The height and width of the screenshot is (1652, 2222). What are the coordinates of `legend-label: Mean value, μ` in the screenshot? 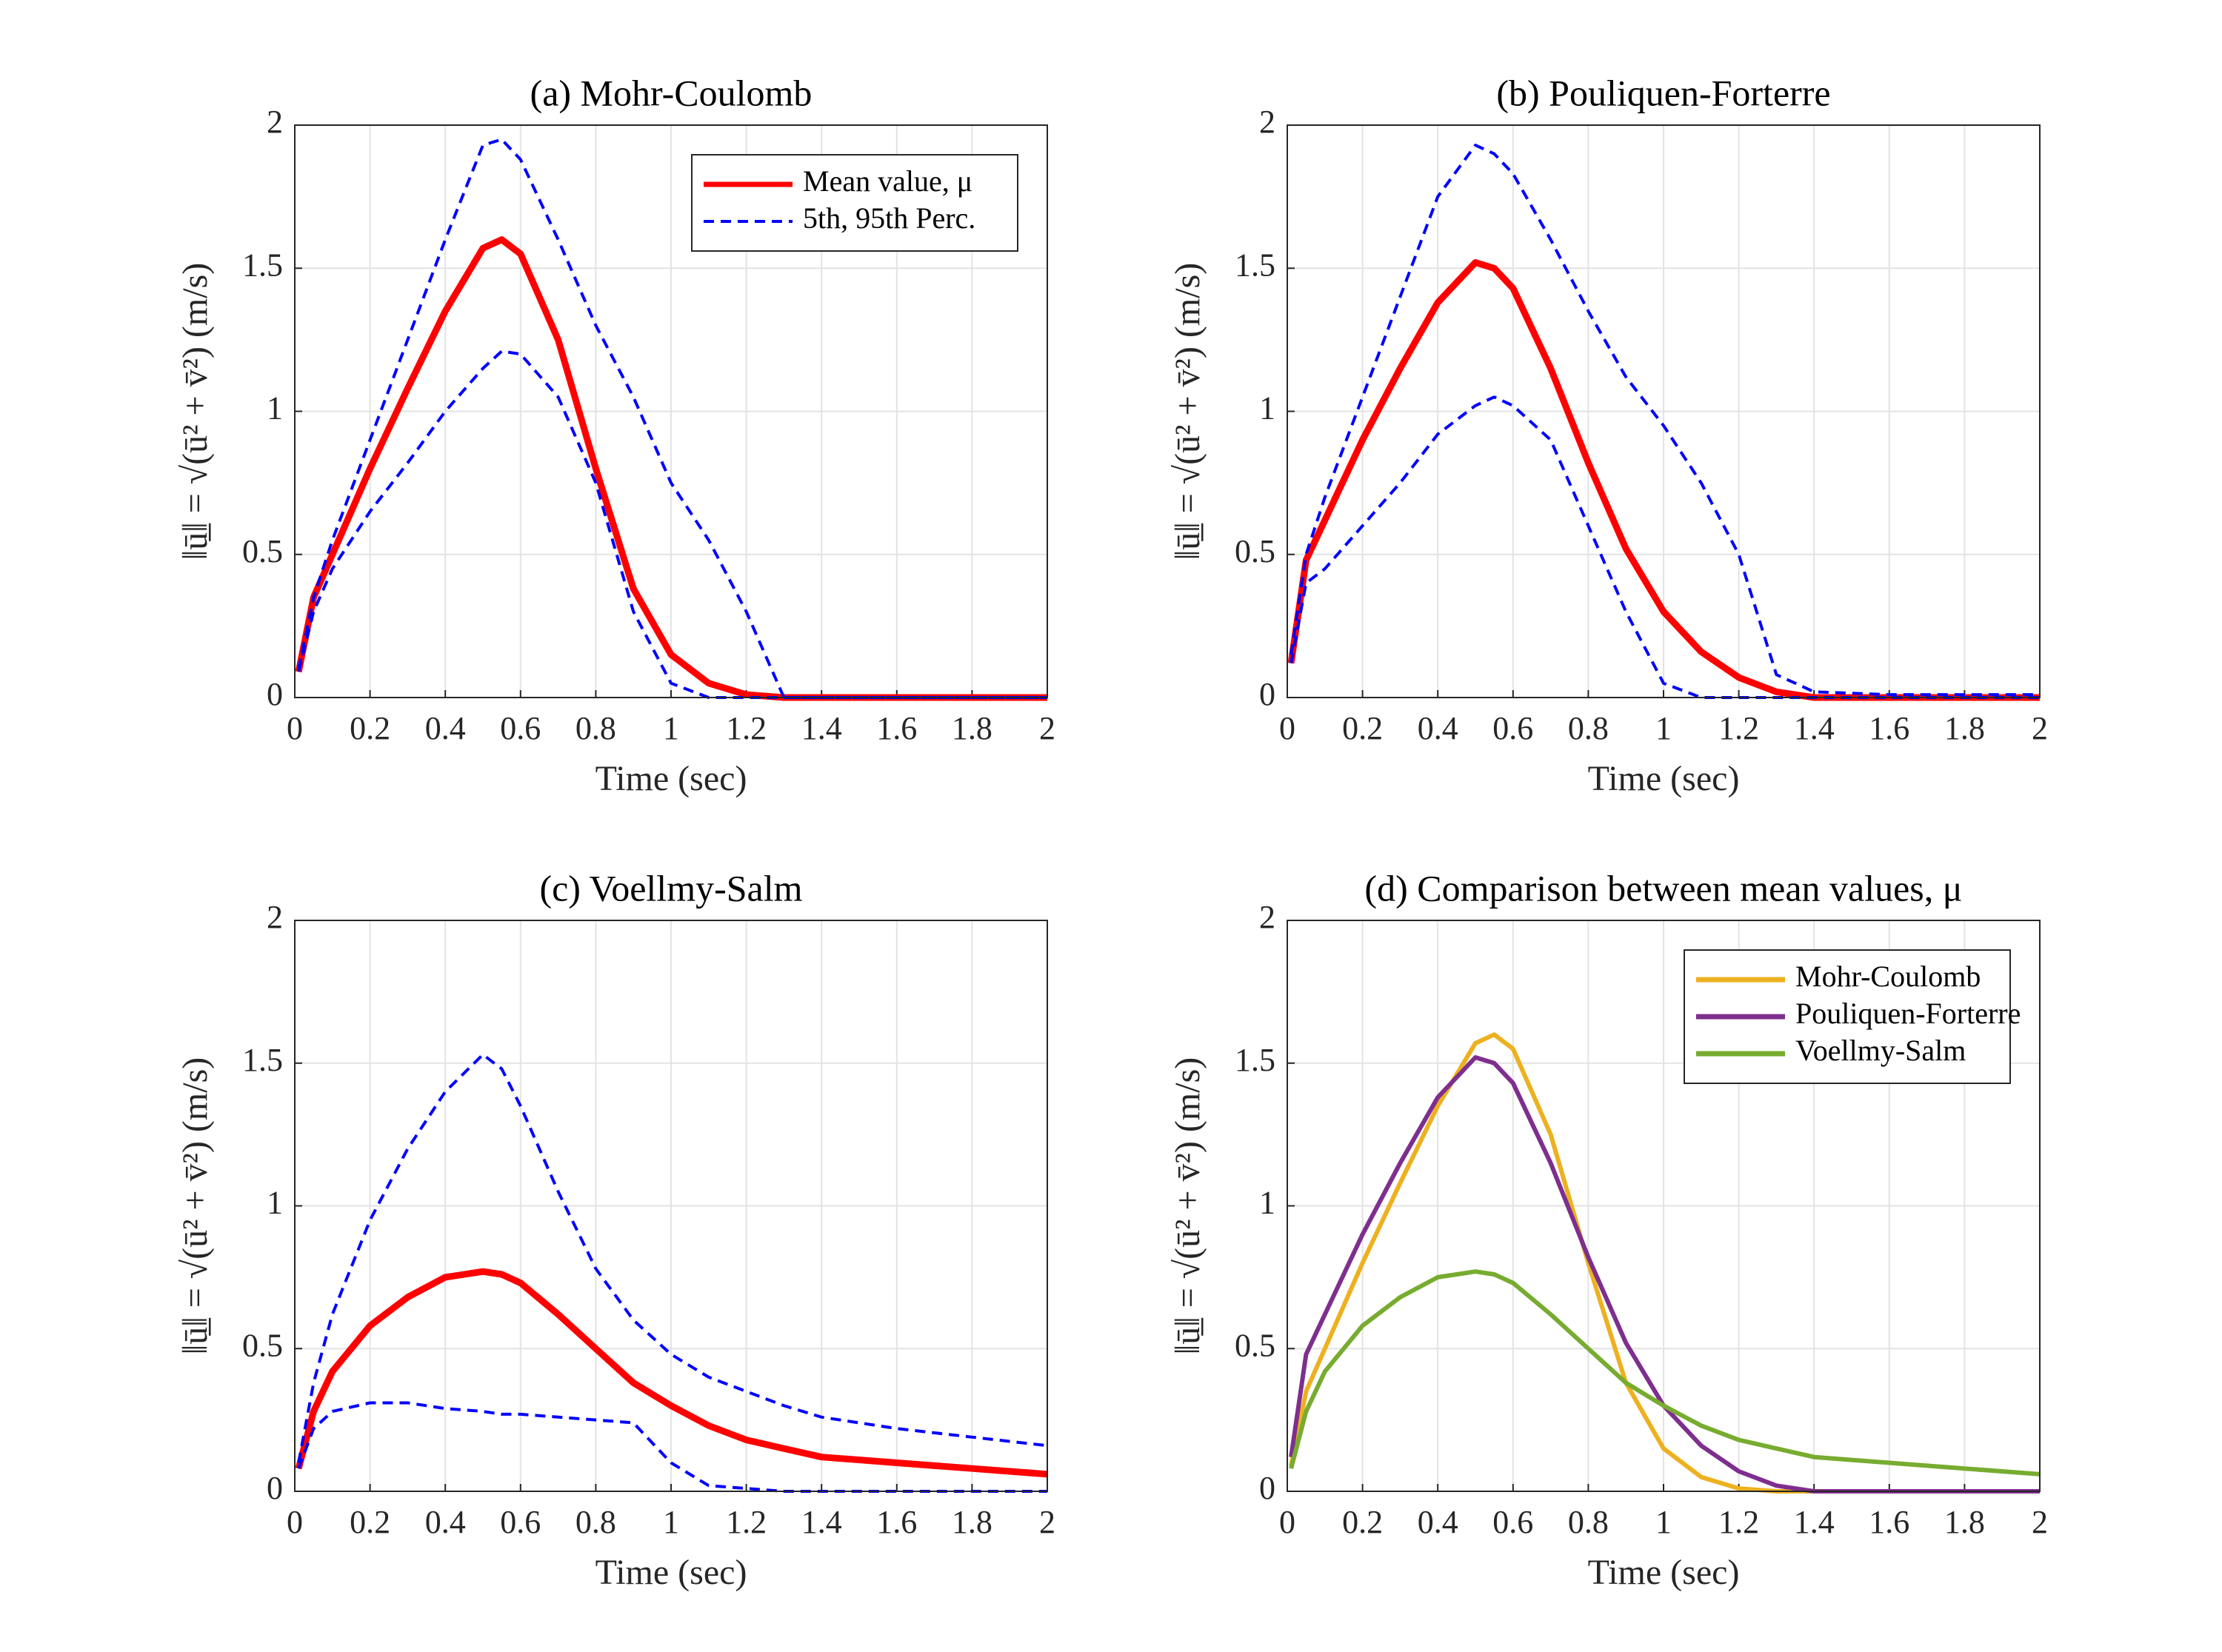 It's located at (887, 181).